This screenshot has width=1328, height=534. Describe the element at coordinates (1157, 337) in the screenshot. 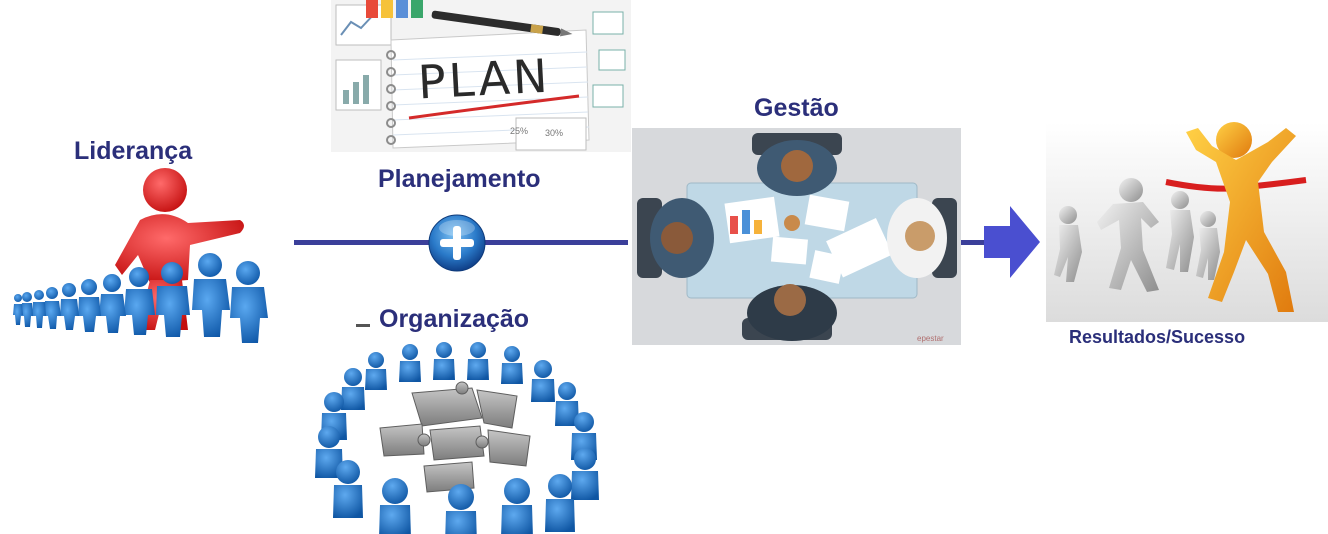

I see `results-label: Resultados/Sucesso` at that location.